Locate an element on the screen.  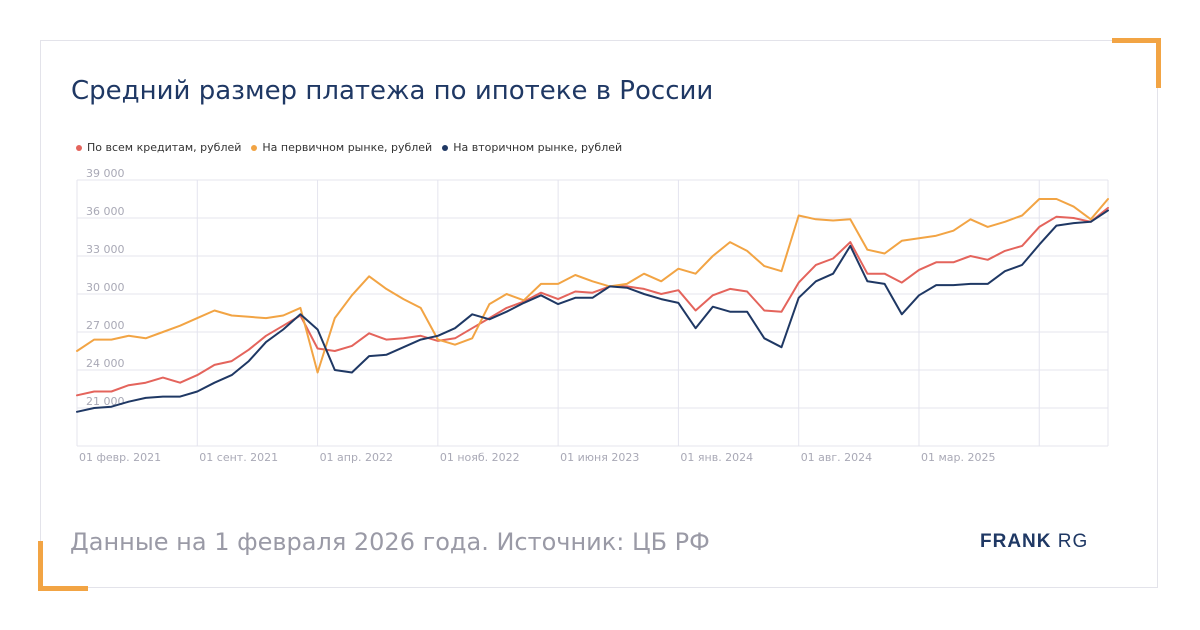
corner-accent-top-right-h is located at coordinates (1136, 40).